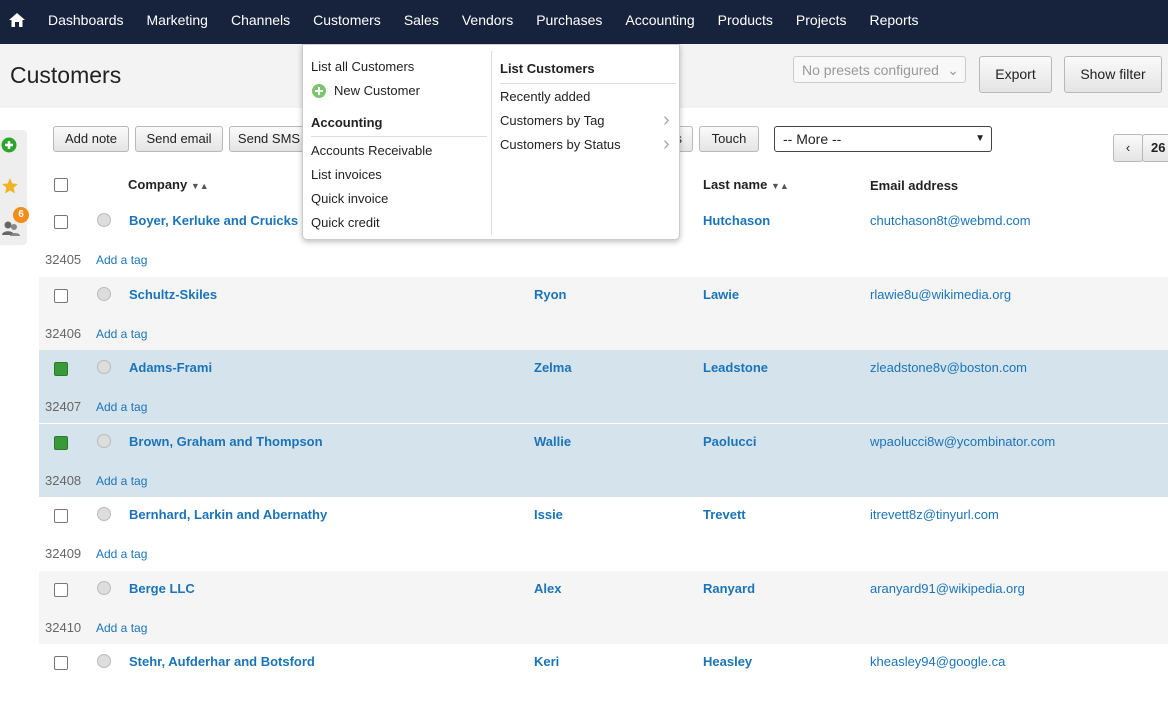 The height and width of the screenshot is (717, 1168). I want to click on company-link: Adams-Frami, so click(171, 367).